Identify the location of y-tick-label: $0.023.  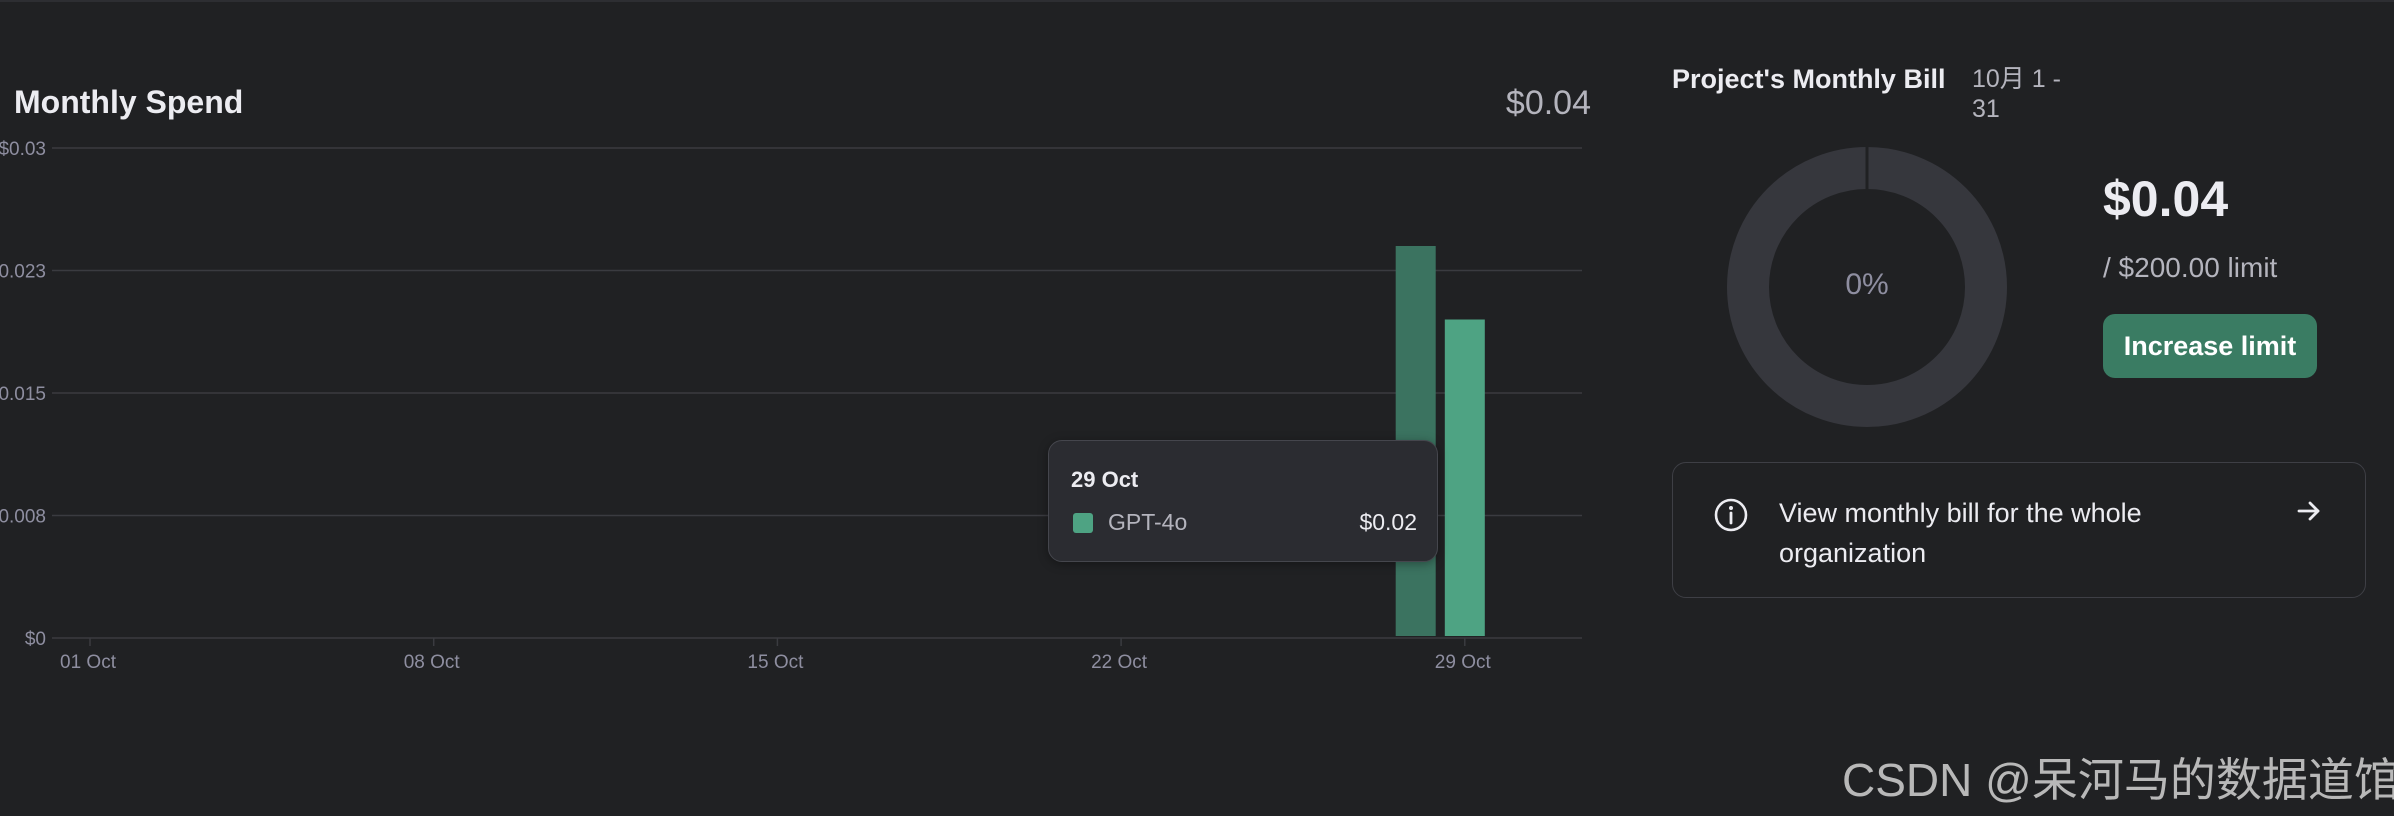
(23, 272).